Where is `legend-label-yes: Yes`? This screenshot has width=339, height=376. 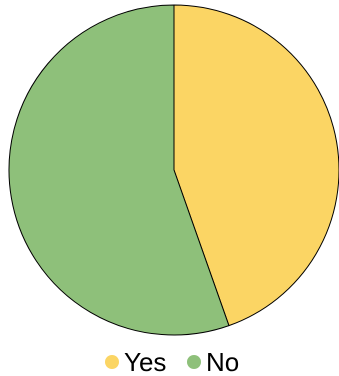
legend-label-yes: Yes is located at coordinates (145, 361).